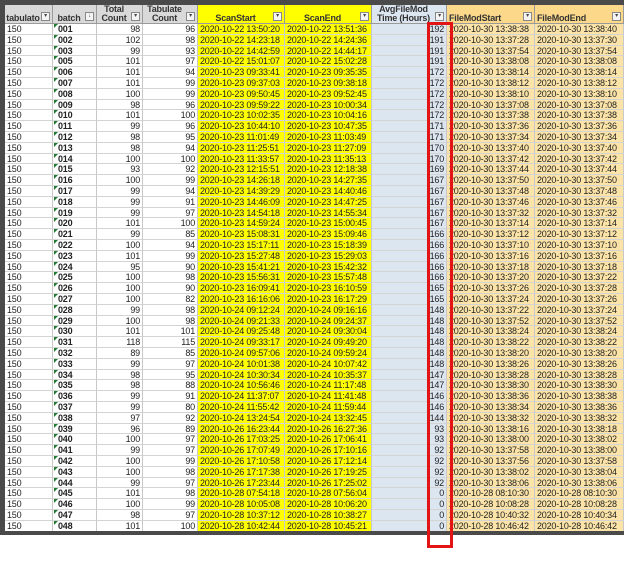 This screenshot has height=568, width=624. What do you see at coordinates (241, 342) in the screenshot?
I see `cell-scan_start: 2020-10-24 09:33:17` at bounding box center [241, 342].